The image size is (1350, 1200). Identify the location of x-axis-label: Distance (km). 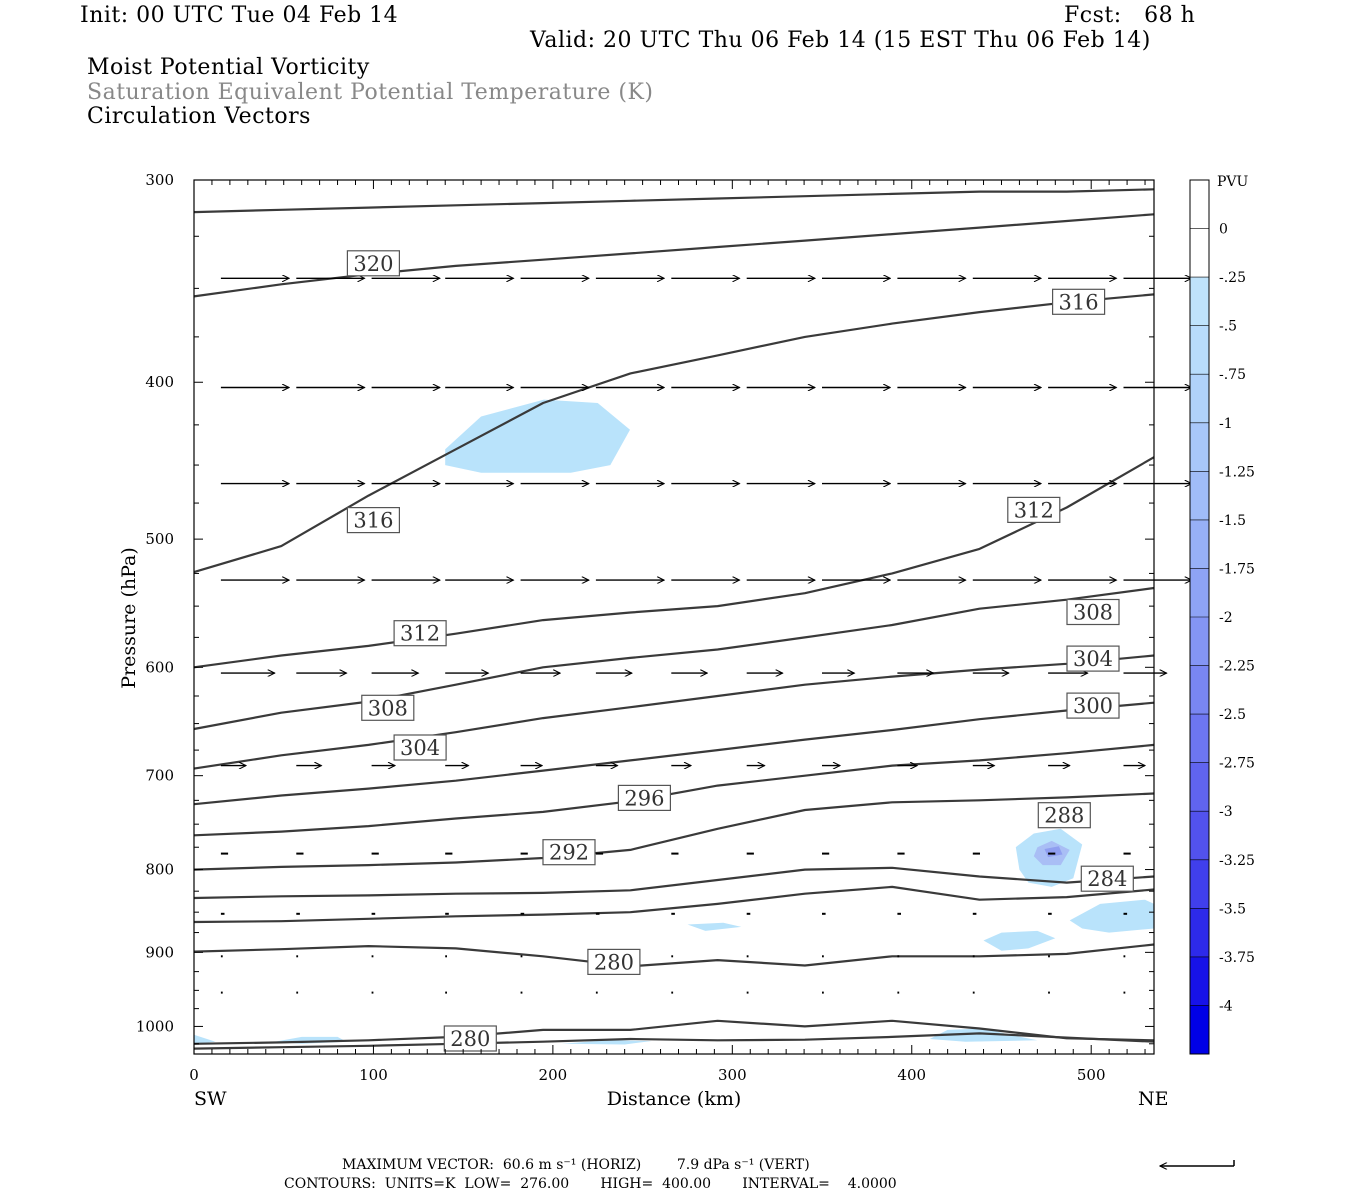
(674, 1099).